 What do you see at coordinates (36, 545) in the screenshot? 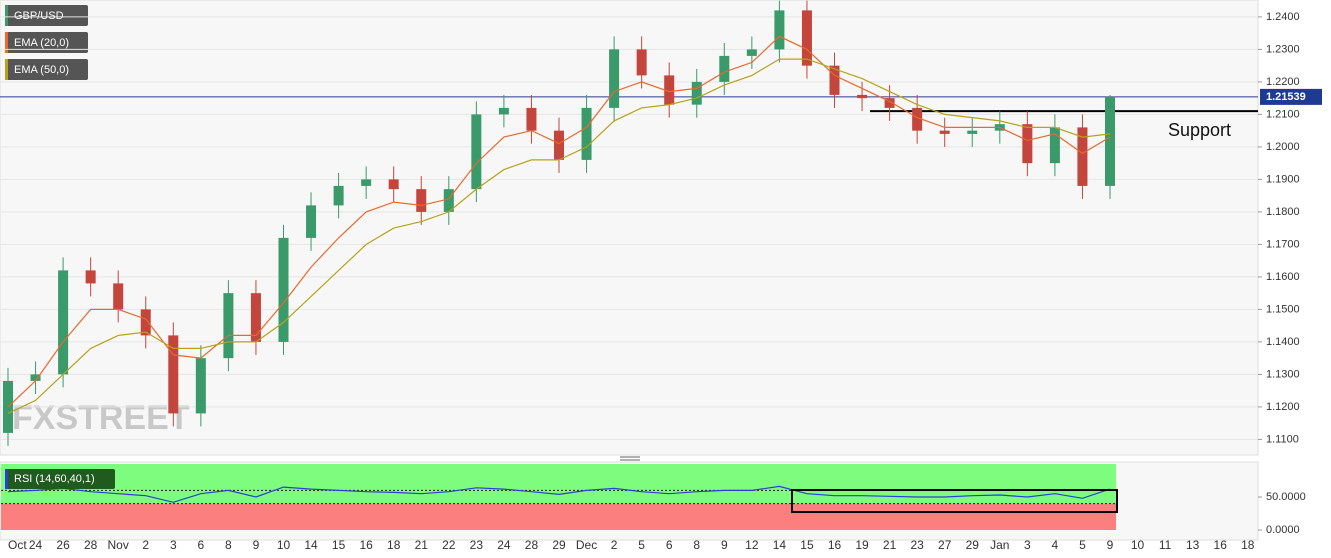
I see `x-tick-label: 24` at bounding box center [36, 545].